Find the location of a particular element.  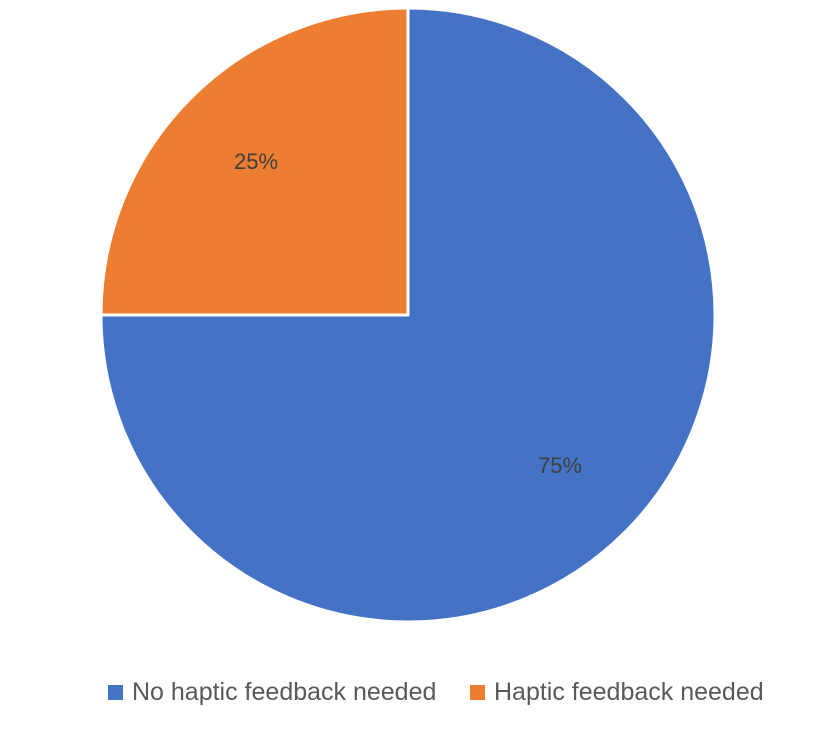

data-label-haptic-feedback-needed: 25% is located at coordinates (256, 161).